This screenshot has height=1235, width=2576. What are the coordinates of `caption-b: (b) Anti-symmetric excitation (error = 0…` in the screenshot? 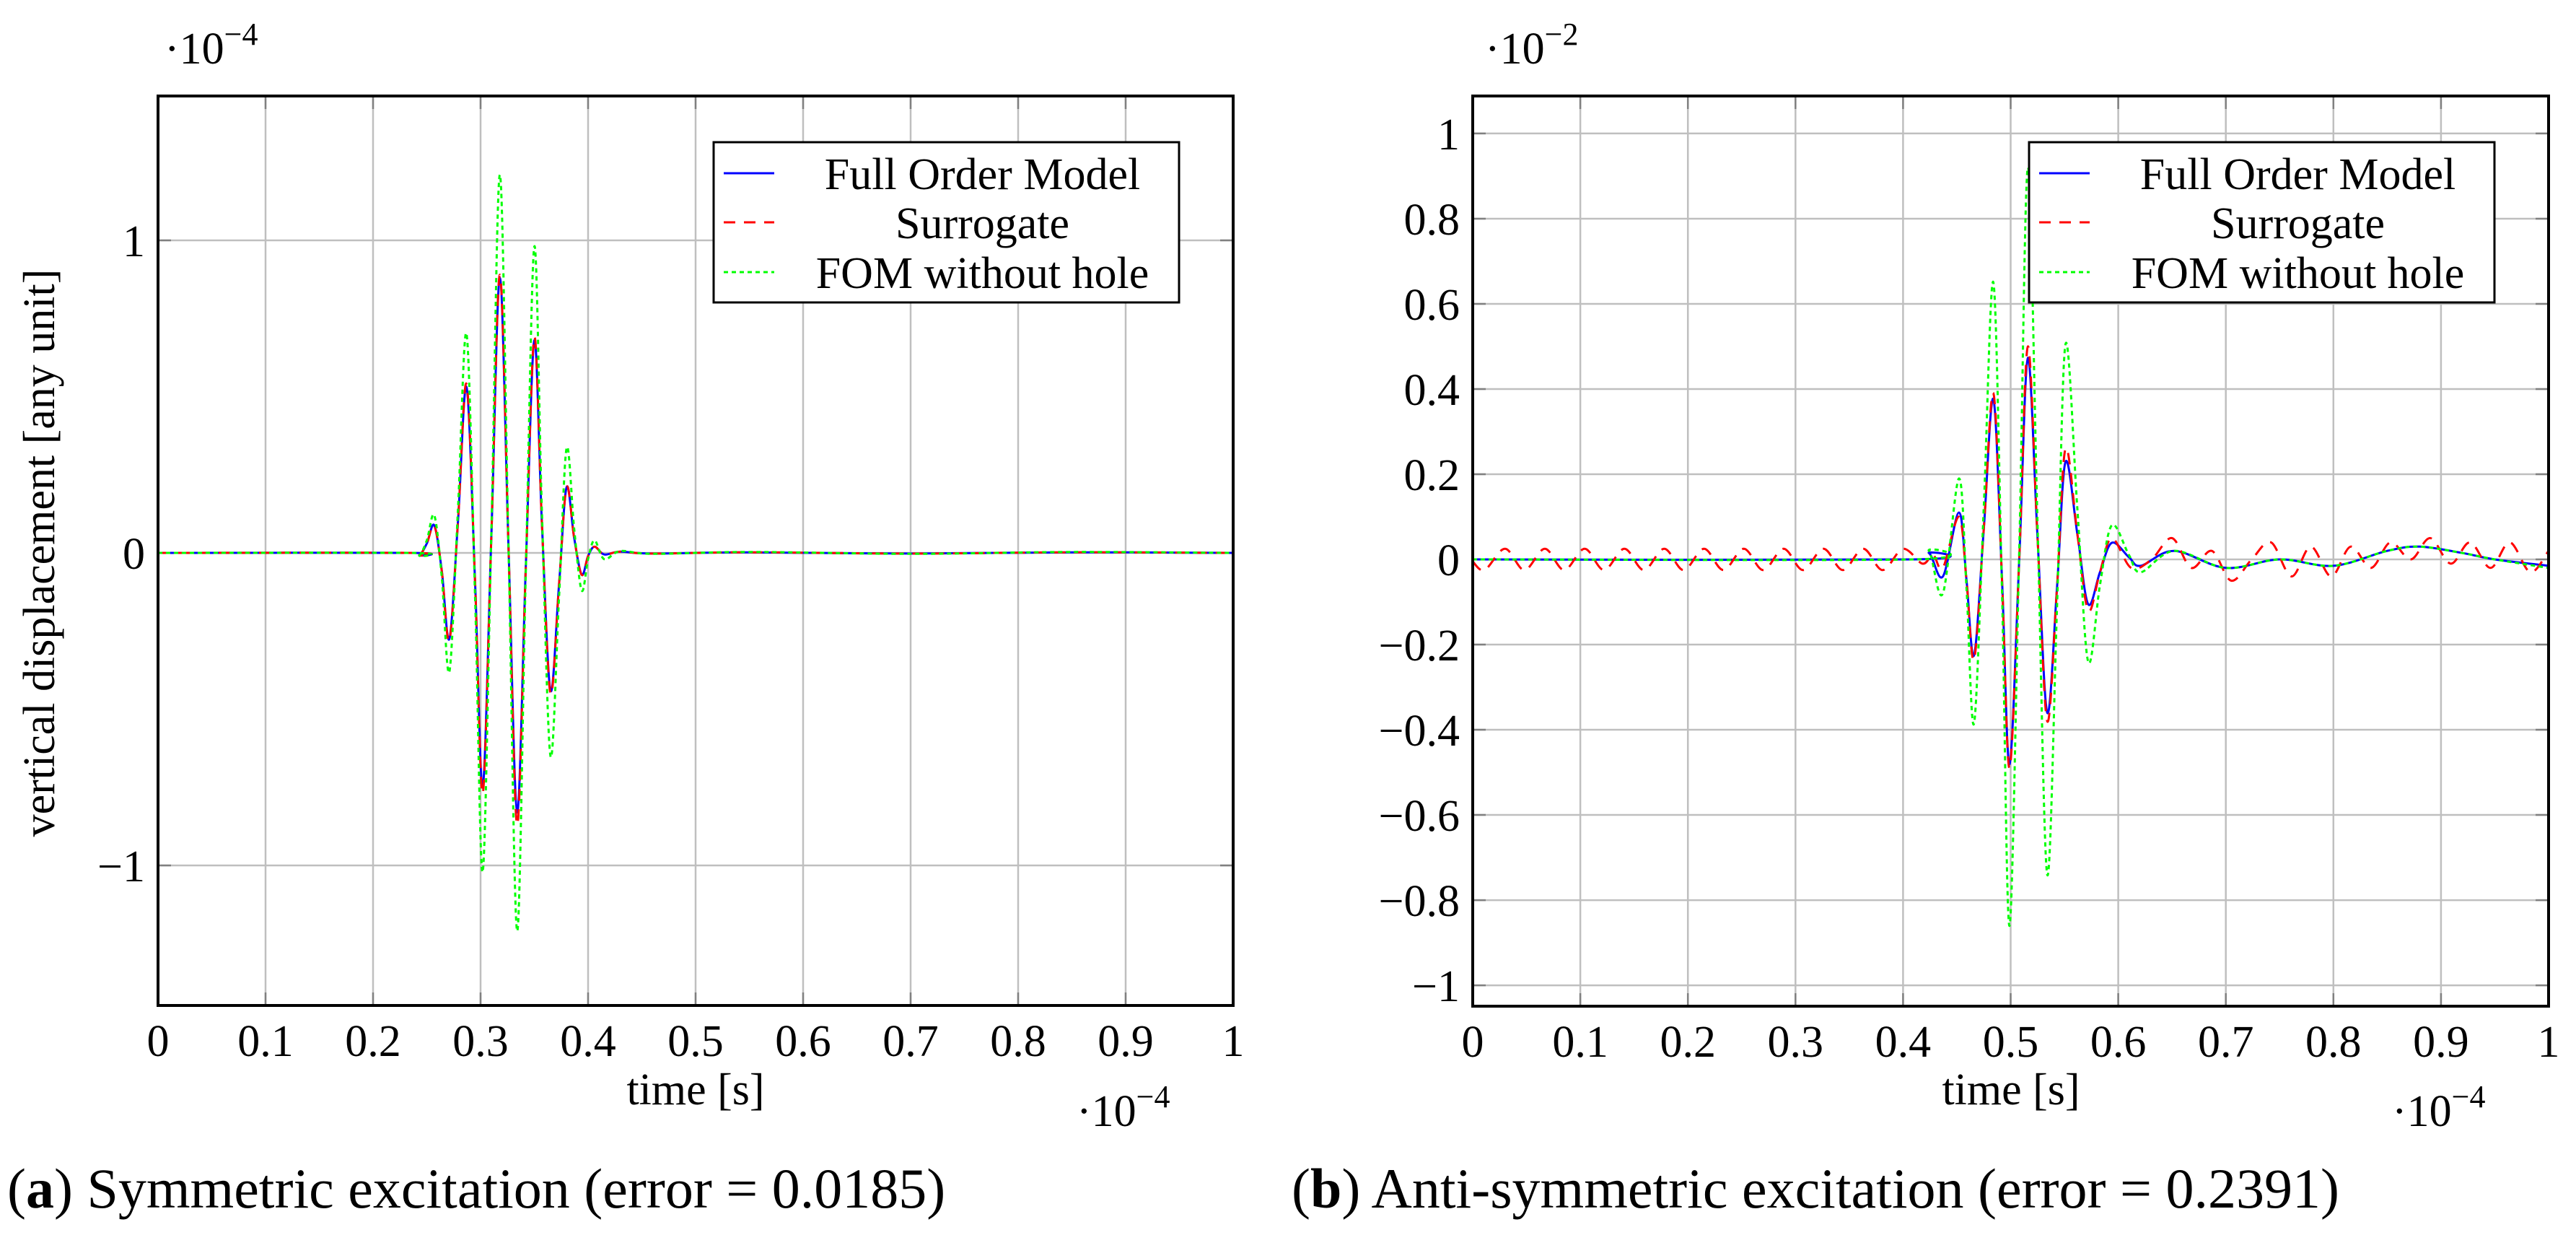 It's located at (1815, 1188).